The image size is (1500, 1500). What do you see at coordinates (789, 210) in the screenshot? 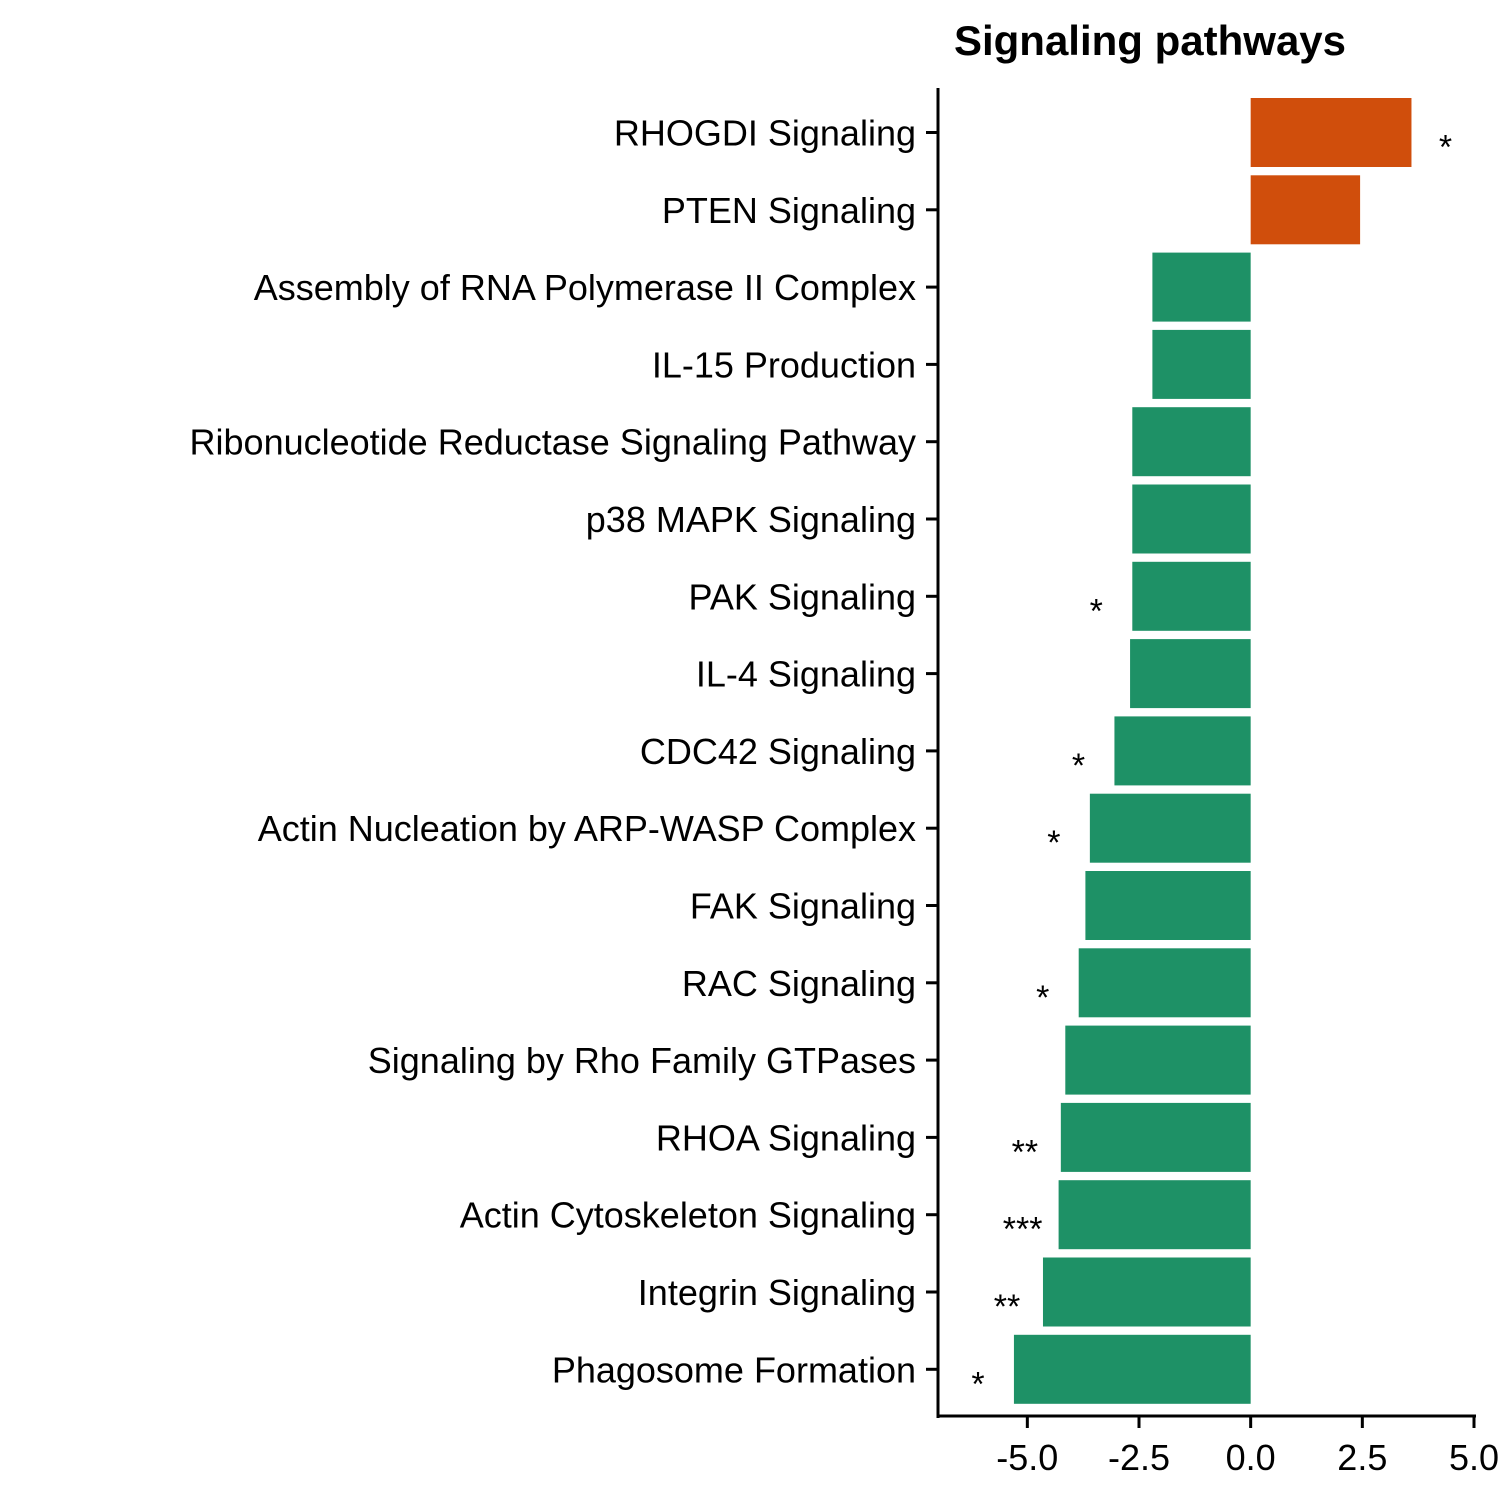
I see `category-label: PTEN Signaling` at bounding box center [789, 210].